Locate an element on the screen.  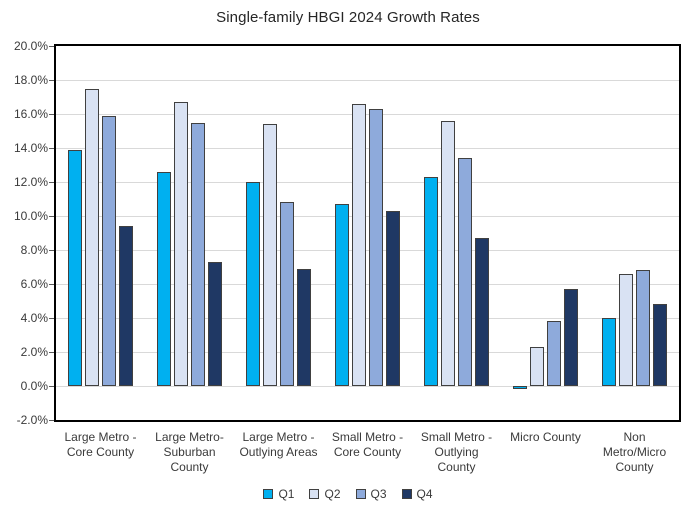
legend-label: Q4 is located at coordinates (424, 494).